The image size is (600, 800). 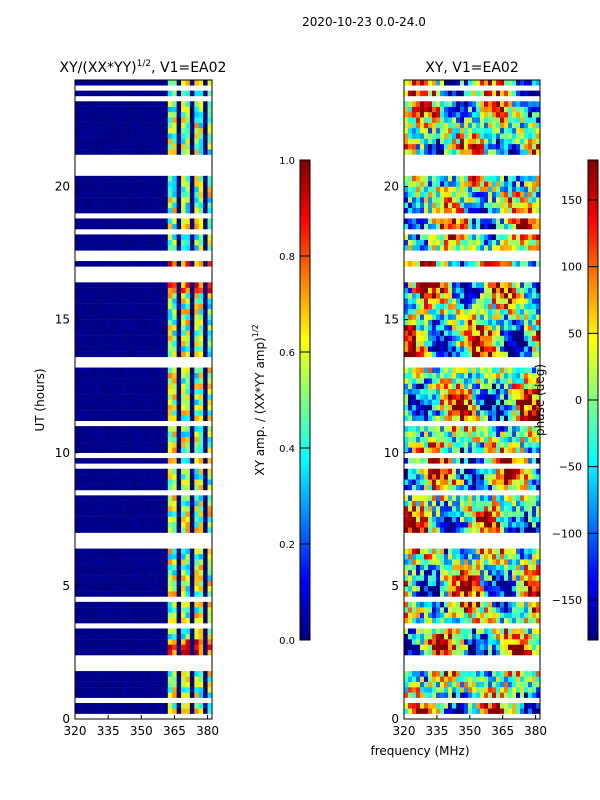 I want to click on amplitude-colorbar-label: XY amp. / (XX*YY amp)1/2, so click(x=259, y=399).